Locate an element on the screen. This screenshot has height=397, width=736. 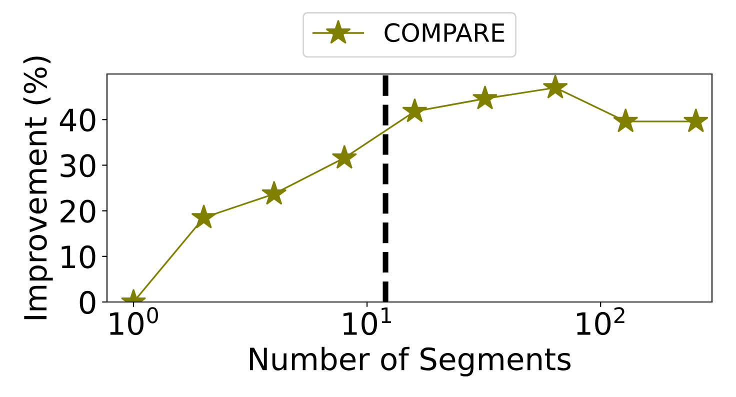
y-tick-label: 20 is located at coordinates (78, 211).